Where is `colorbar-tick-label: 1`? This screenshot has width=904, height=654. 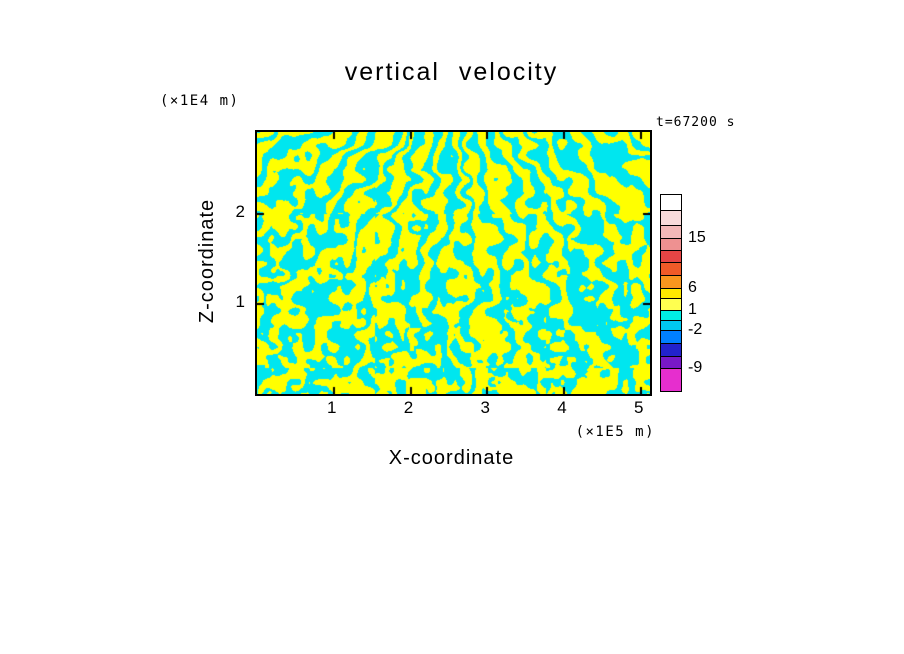 colorbar-tick-label: 1 is located at coordinates (692, 309).